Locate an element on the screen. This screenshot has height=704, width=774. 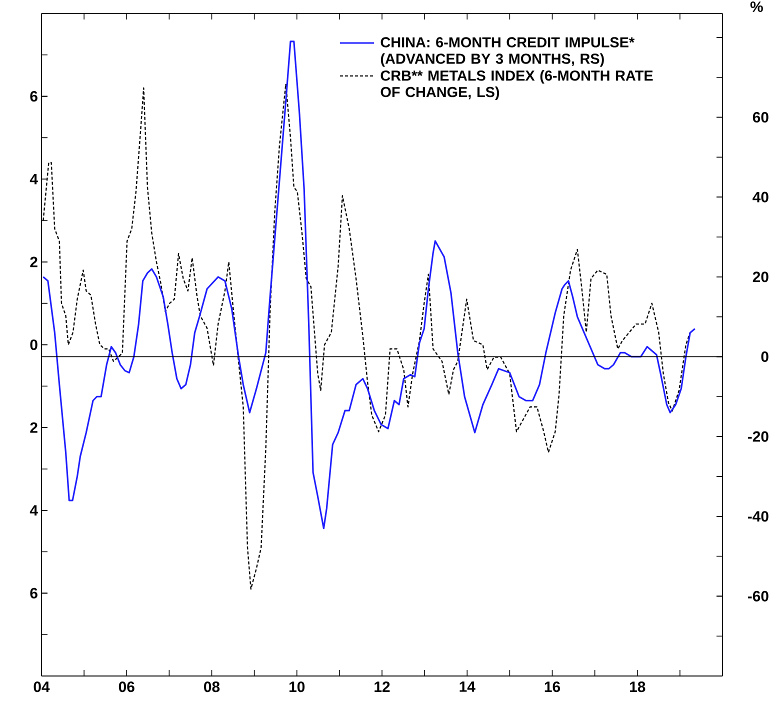
x-tick-label: 18 is located at coordinates (638, 687).